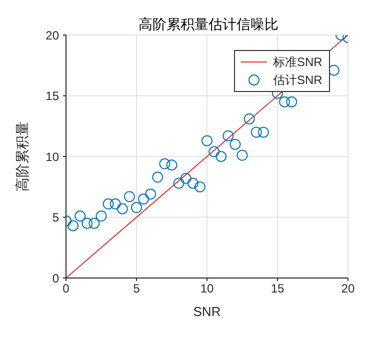 The image size is (379, 344). I want to click on x-tick-label: 20, so click(348, 289).